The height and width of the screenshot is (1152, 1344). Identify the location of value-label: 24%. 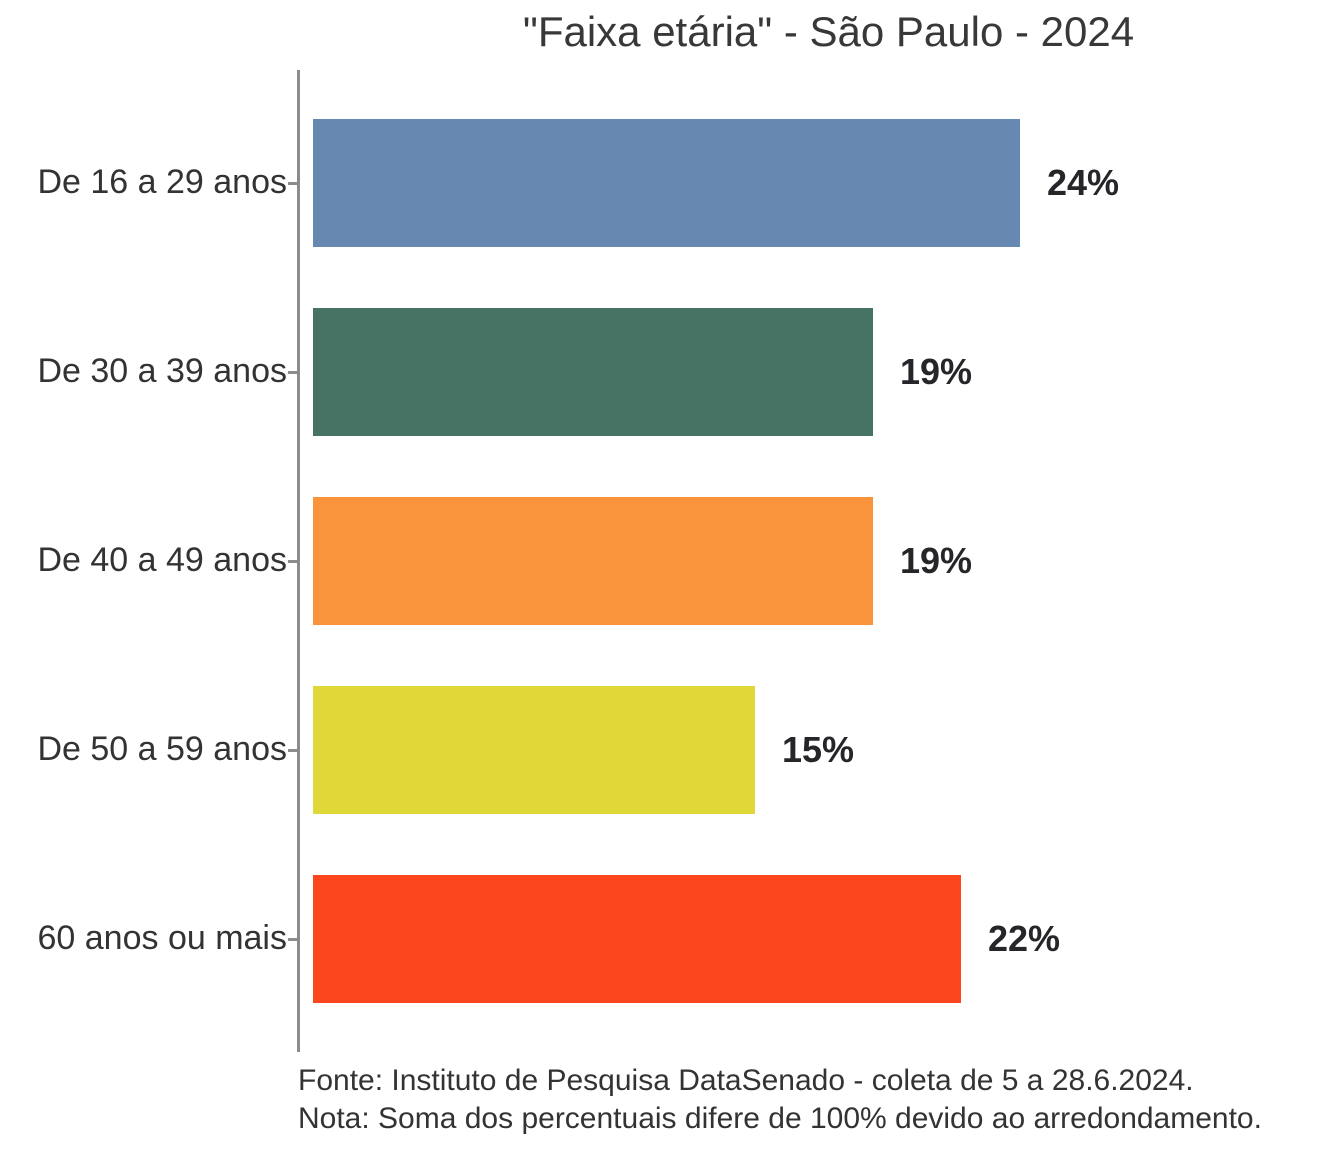
(1083, 182).